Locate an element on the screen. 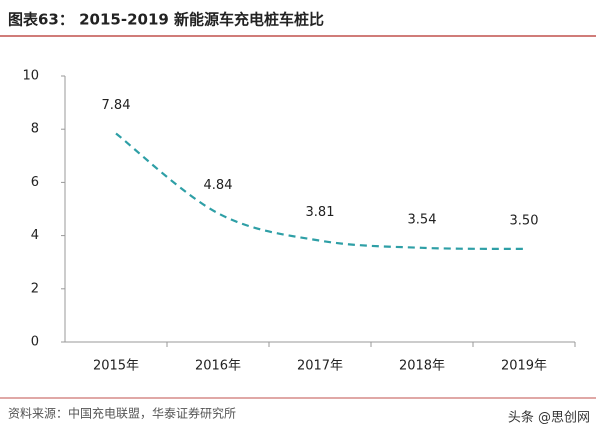 This screenshot has height=435, width=596. watermark: 头条 @思创网 is located at coordinates (549, 418).